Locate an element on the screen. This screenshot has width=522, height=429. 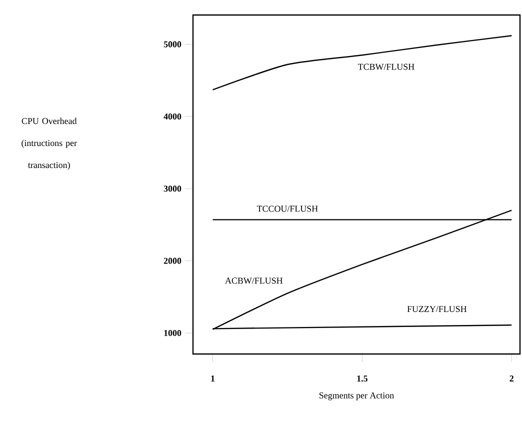
y-tick-label: 2000 is located at coordinates (173, 261).